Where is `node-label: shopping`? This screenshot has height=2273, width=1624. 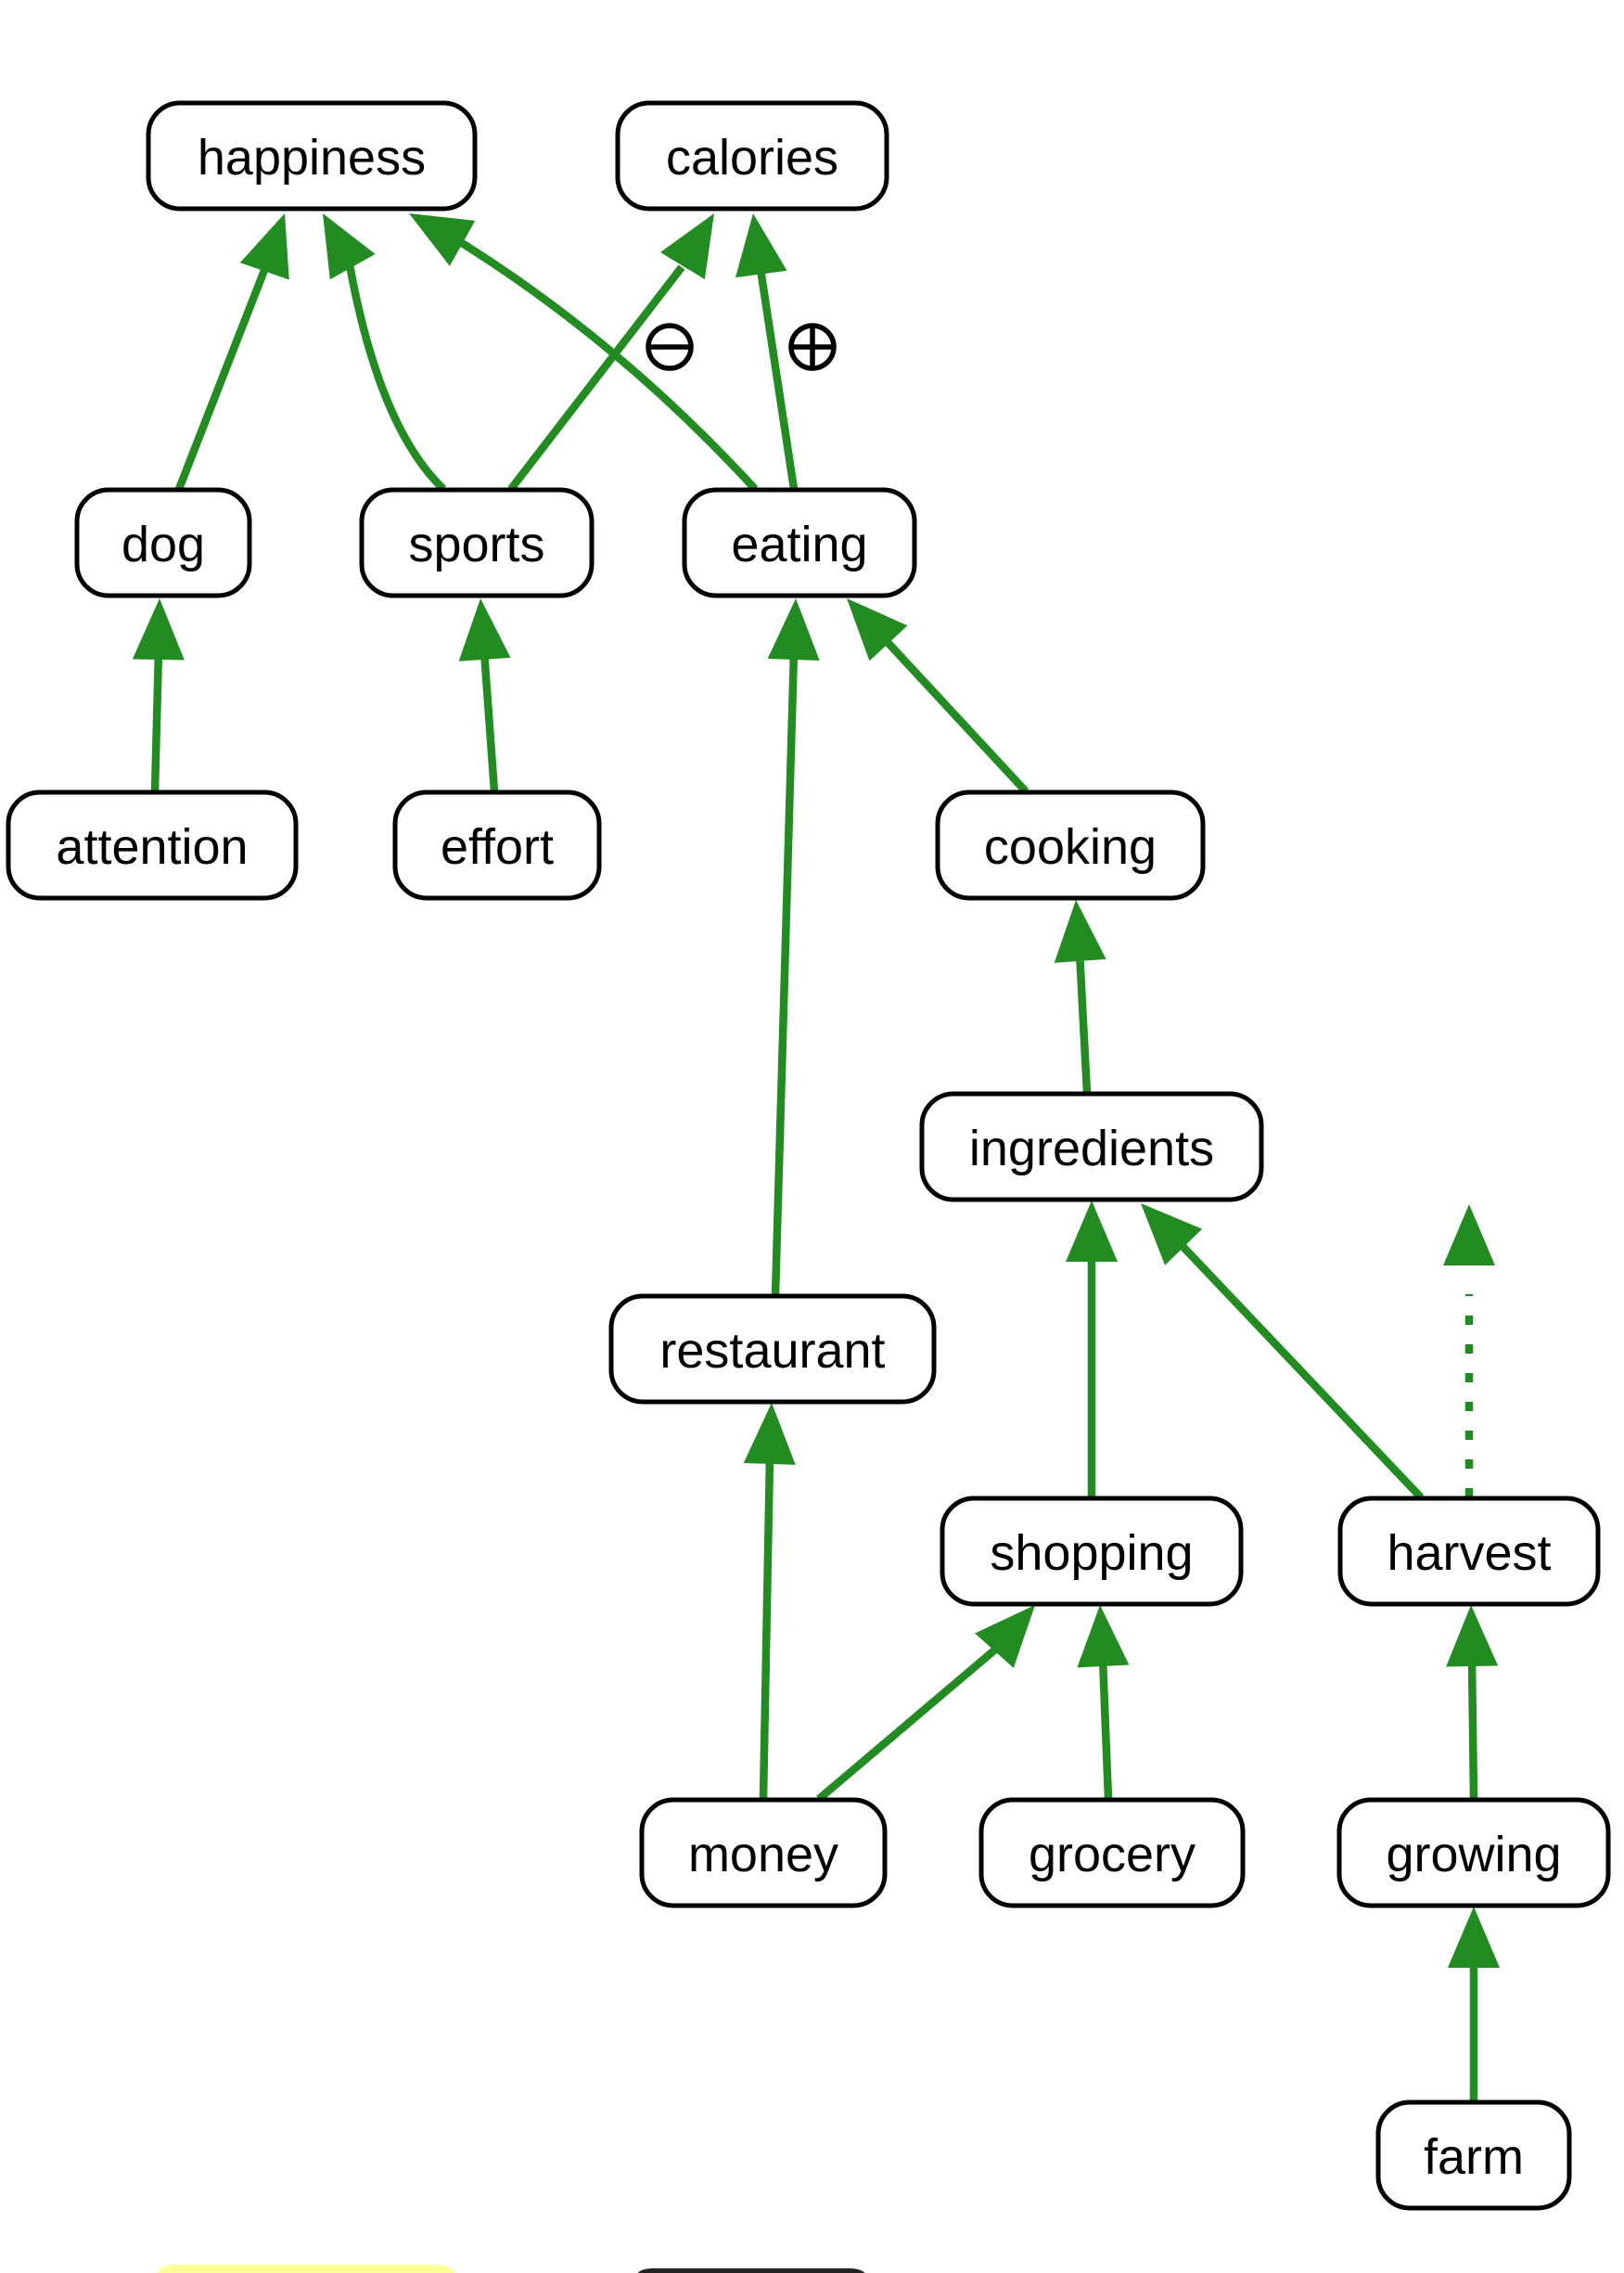 node-label: shopping is located at coordinates (1091, 1553).